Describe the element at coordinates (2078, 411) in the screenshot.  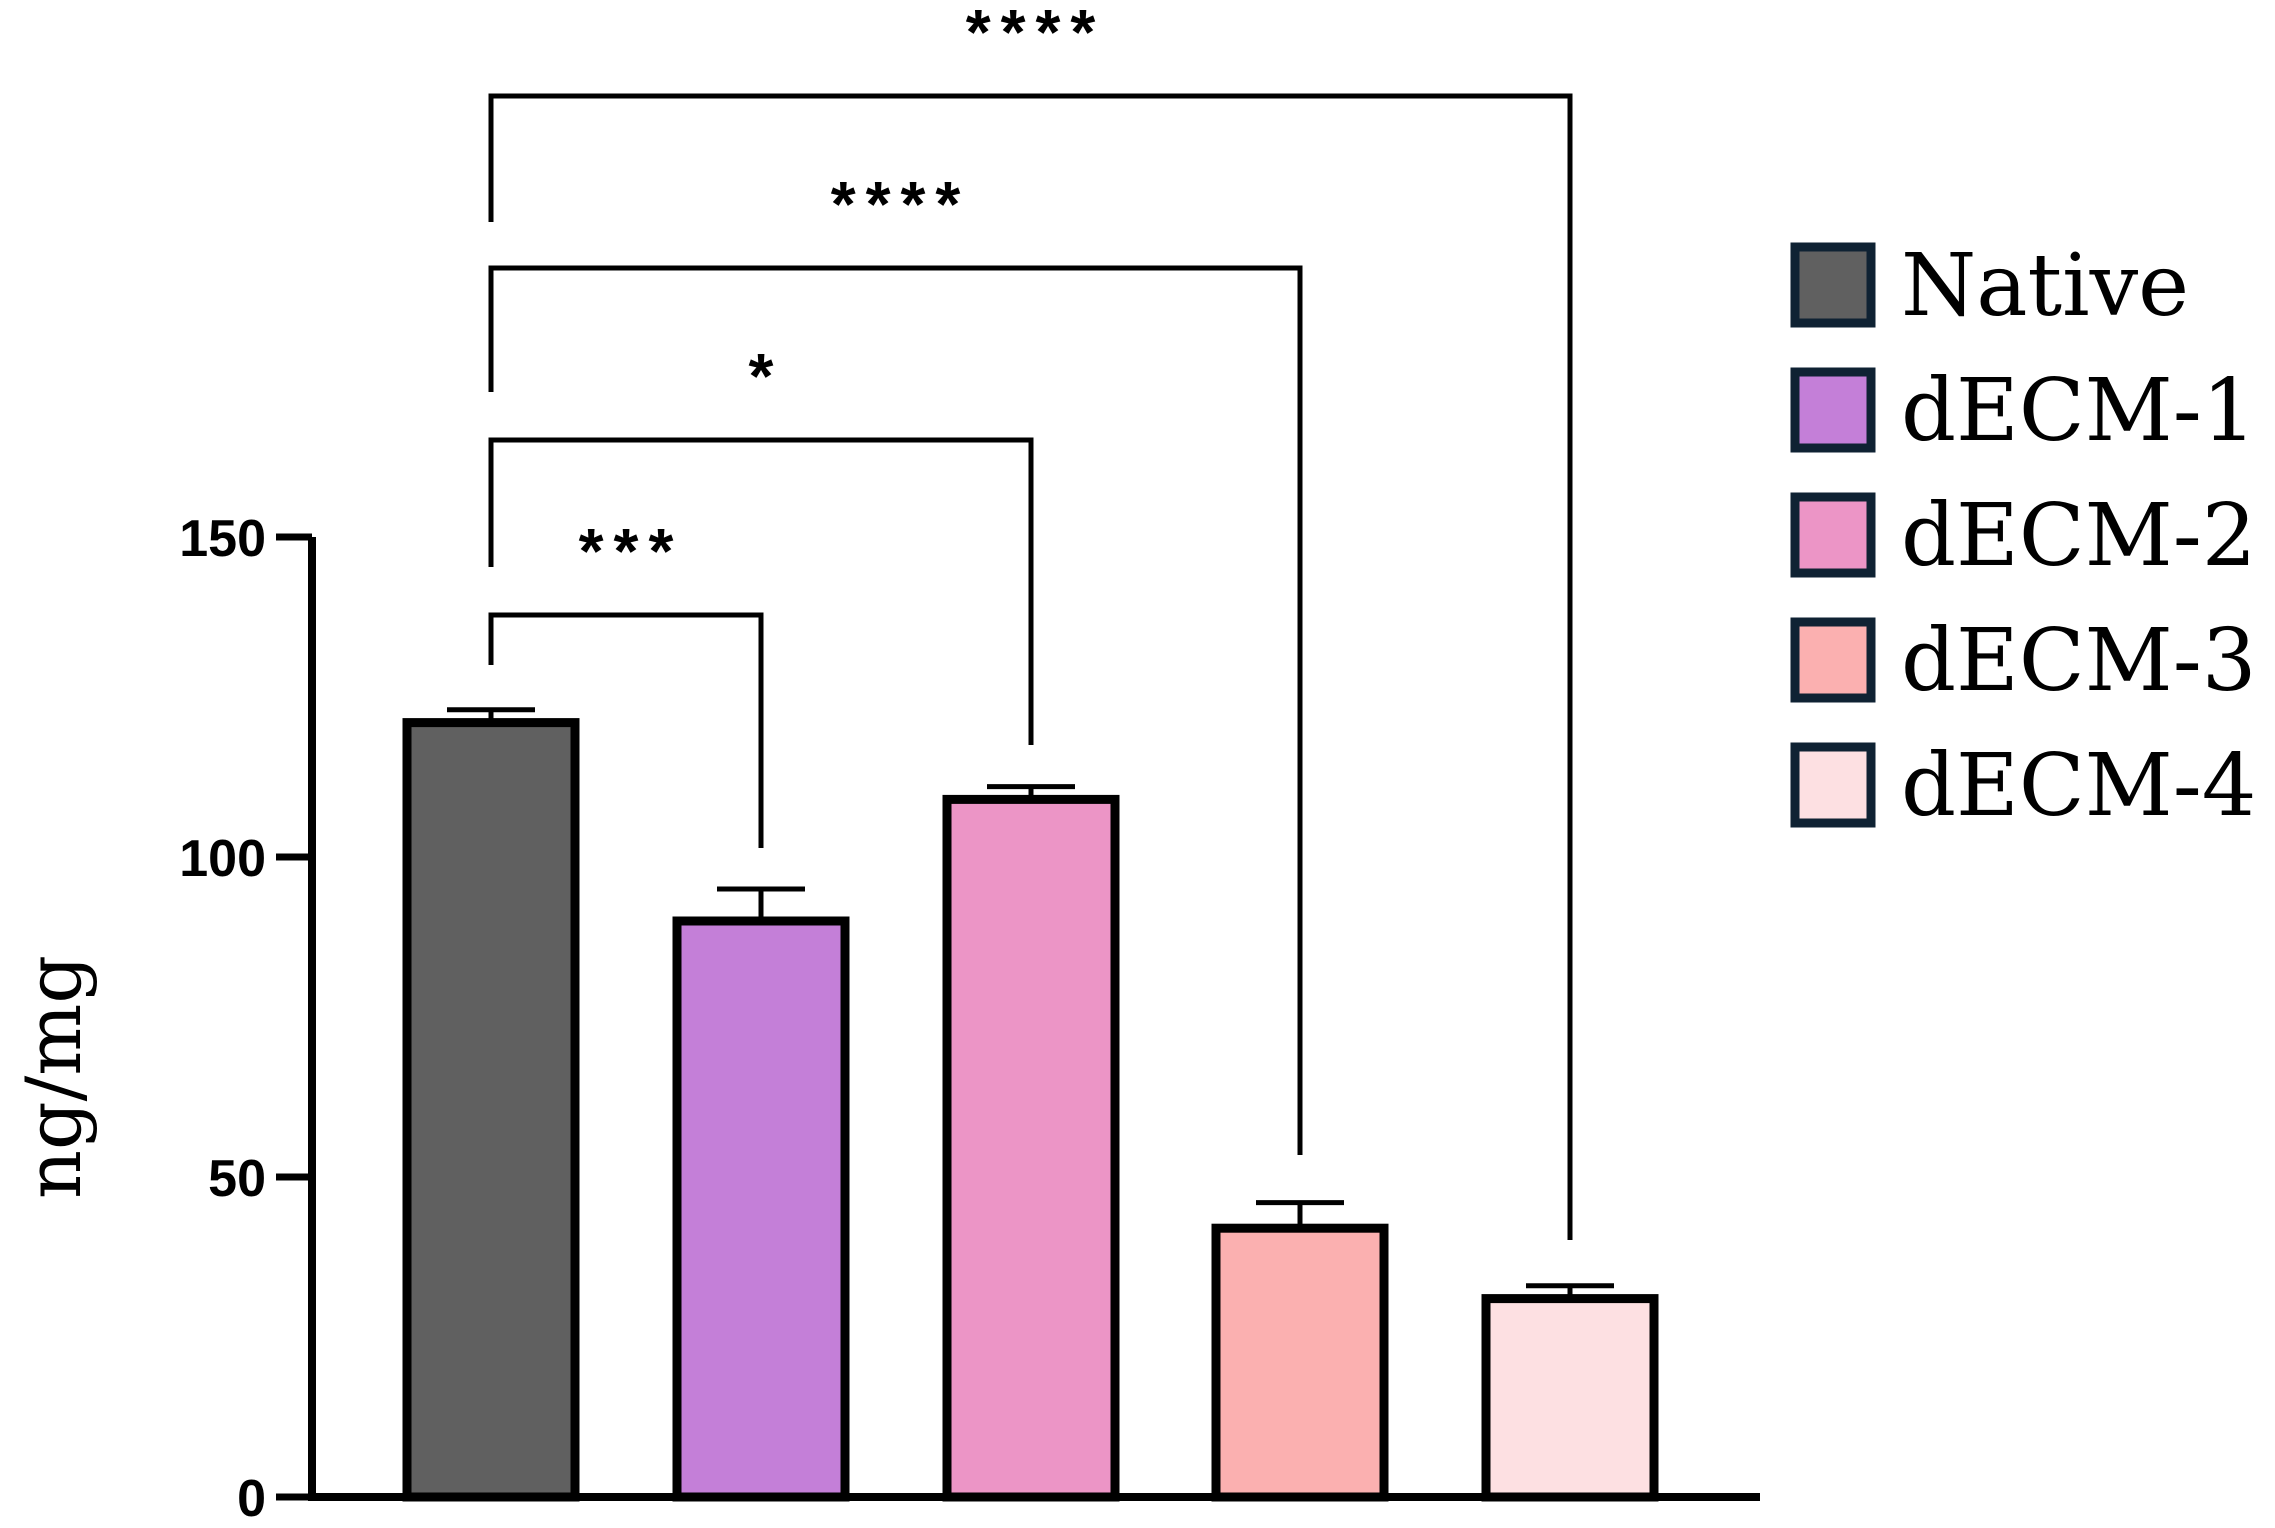
I see `legend-label: dECM-1` at that location.